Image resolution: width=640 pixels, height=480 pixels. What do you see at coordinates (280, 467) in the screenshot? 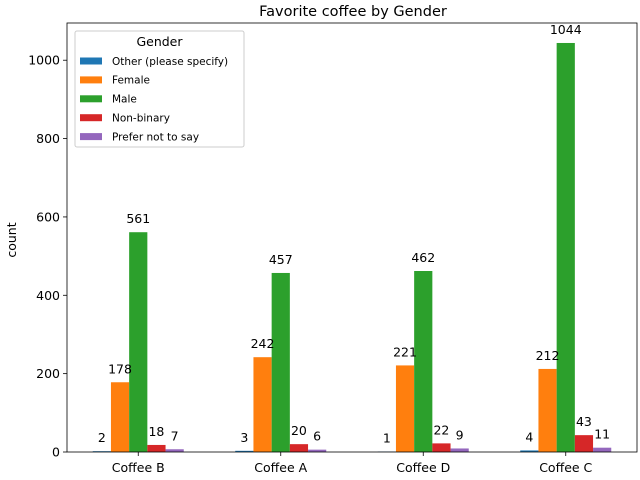
I see `x-tick-label: Coffee A` at bounding box center [280, 467].